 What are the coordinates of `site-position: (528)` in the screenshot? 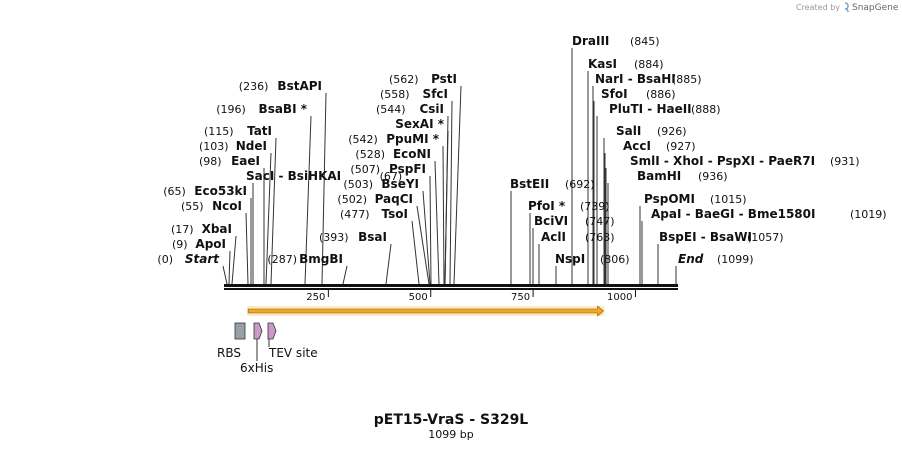 It's located at (370, 154).